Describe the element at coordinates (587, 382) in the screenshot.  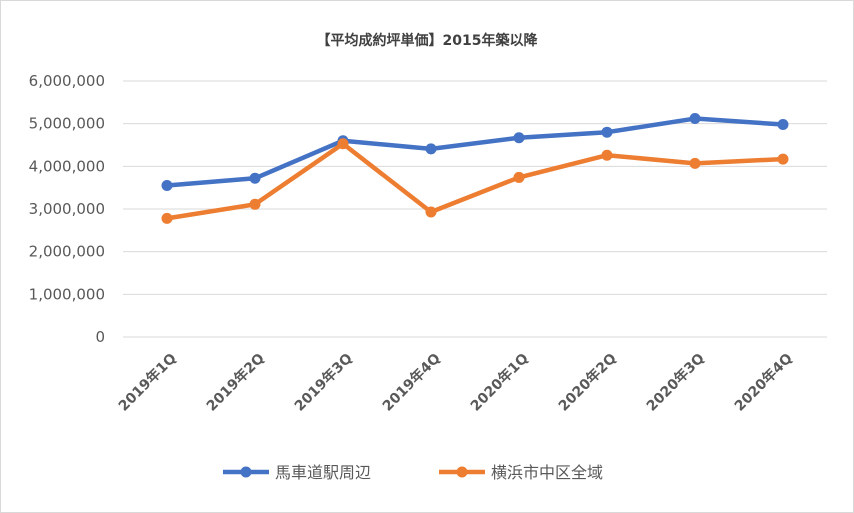
I see `x-tick-label: 2020年2Q` at that location.